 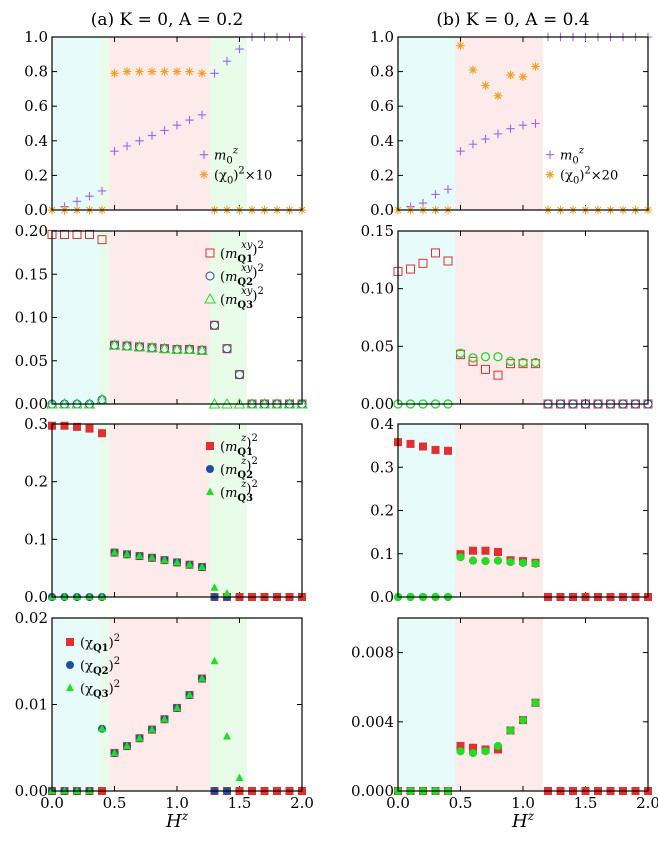 What do you see at coordinates (31, 318) in the screenshot?
I see `y-tick-label: 0.10` at bounding box center [31, 318].